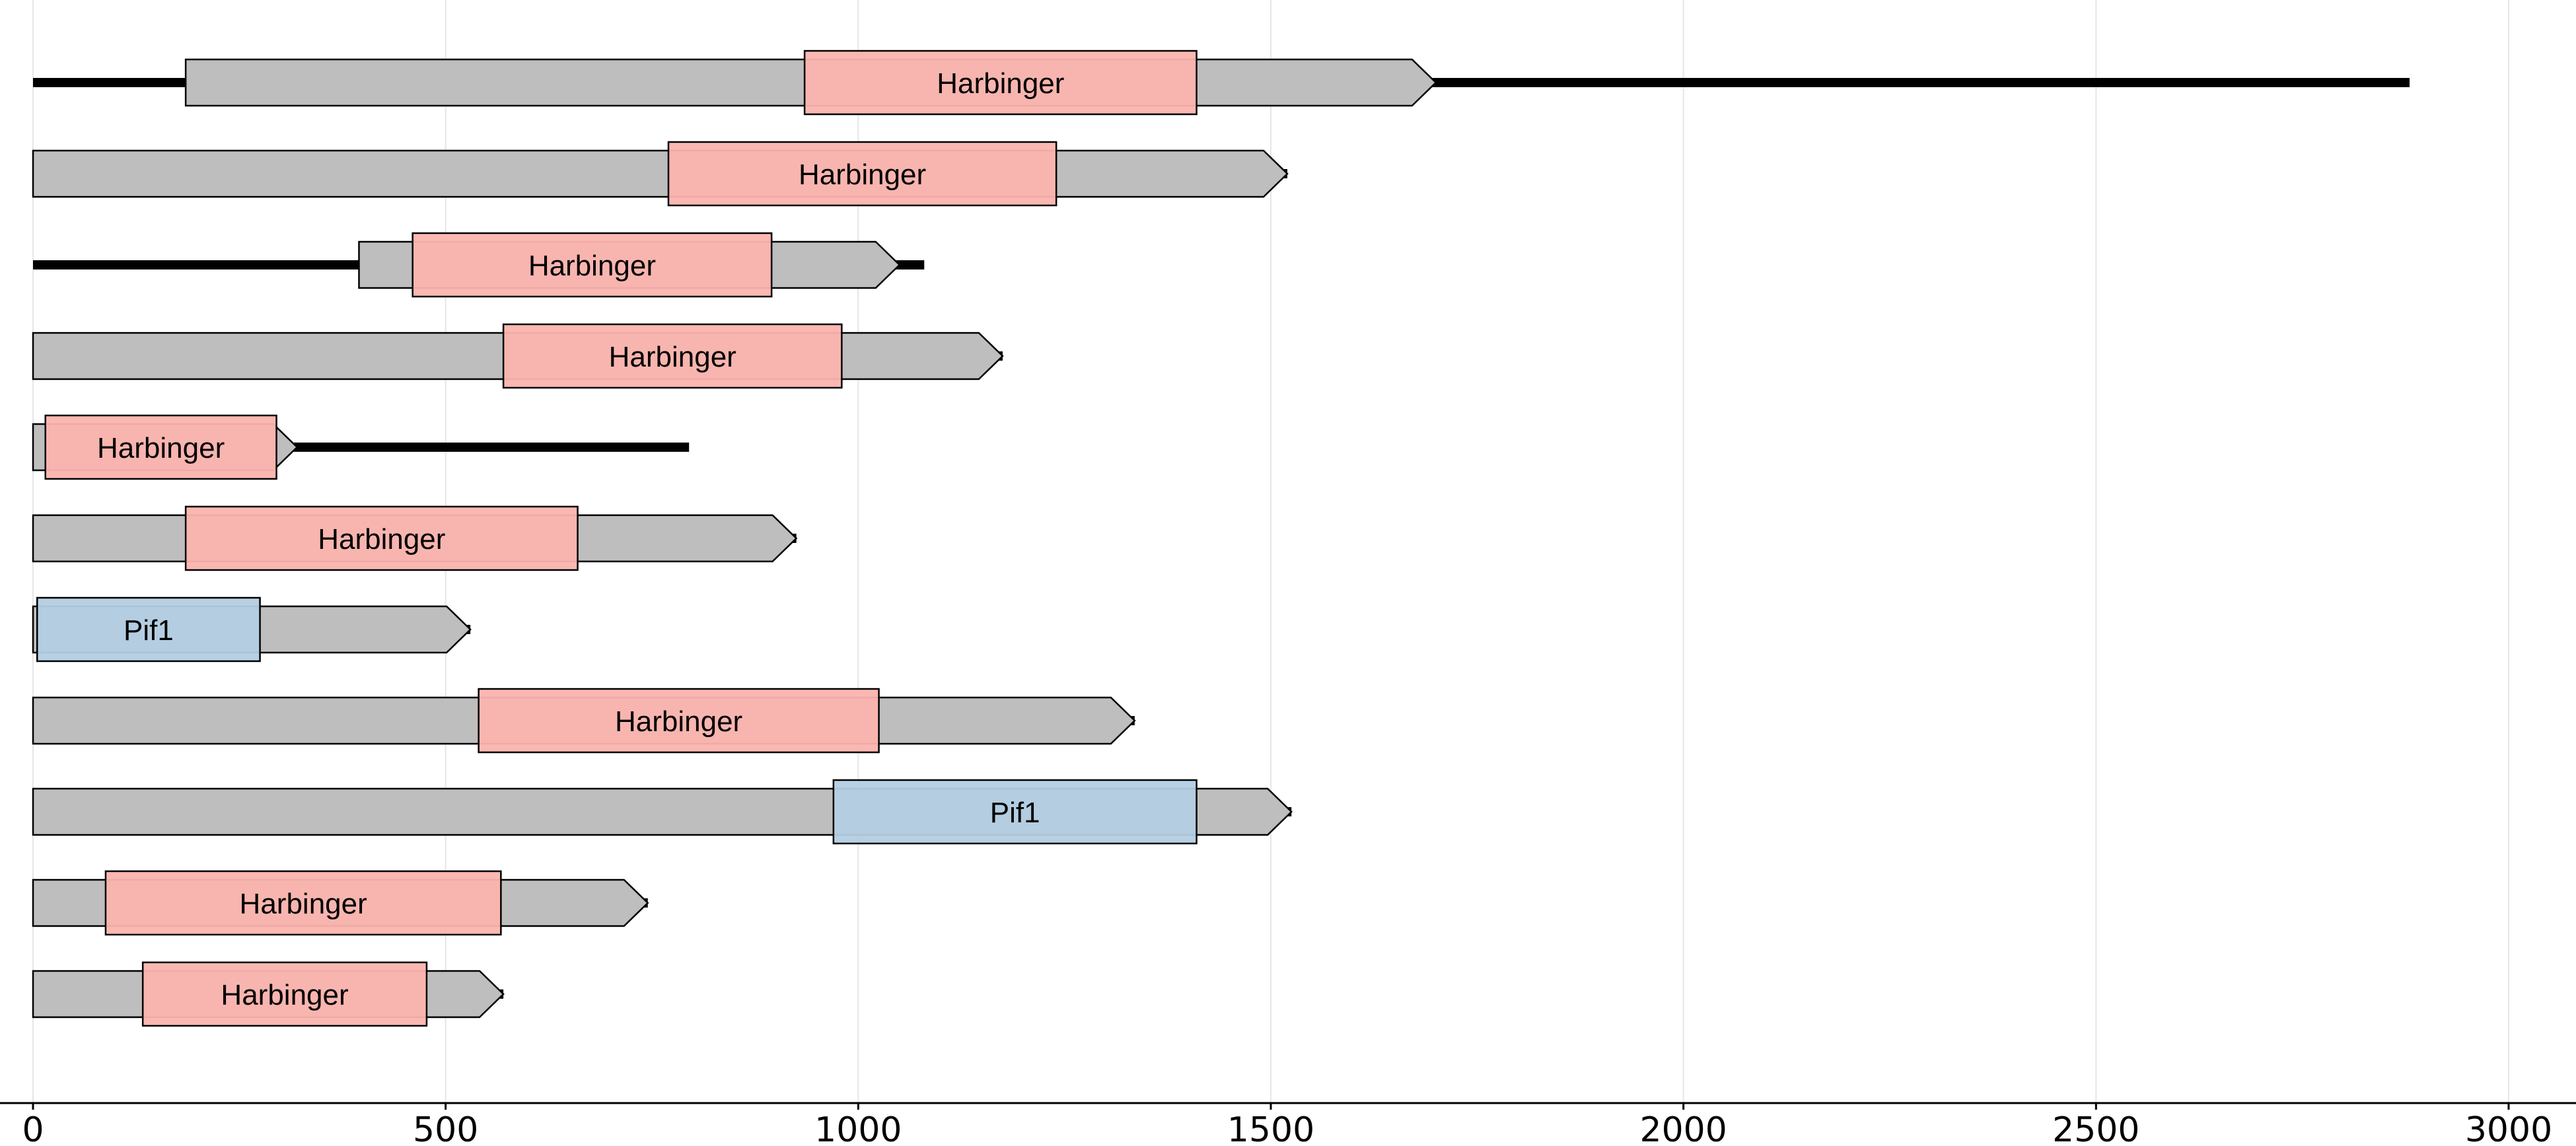 The height and width of the screenshot is (1146, 2576). I want to click on track-5: Harbinger, so click(361, 447).